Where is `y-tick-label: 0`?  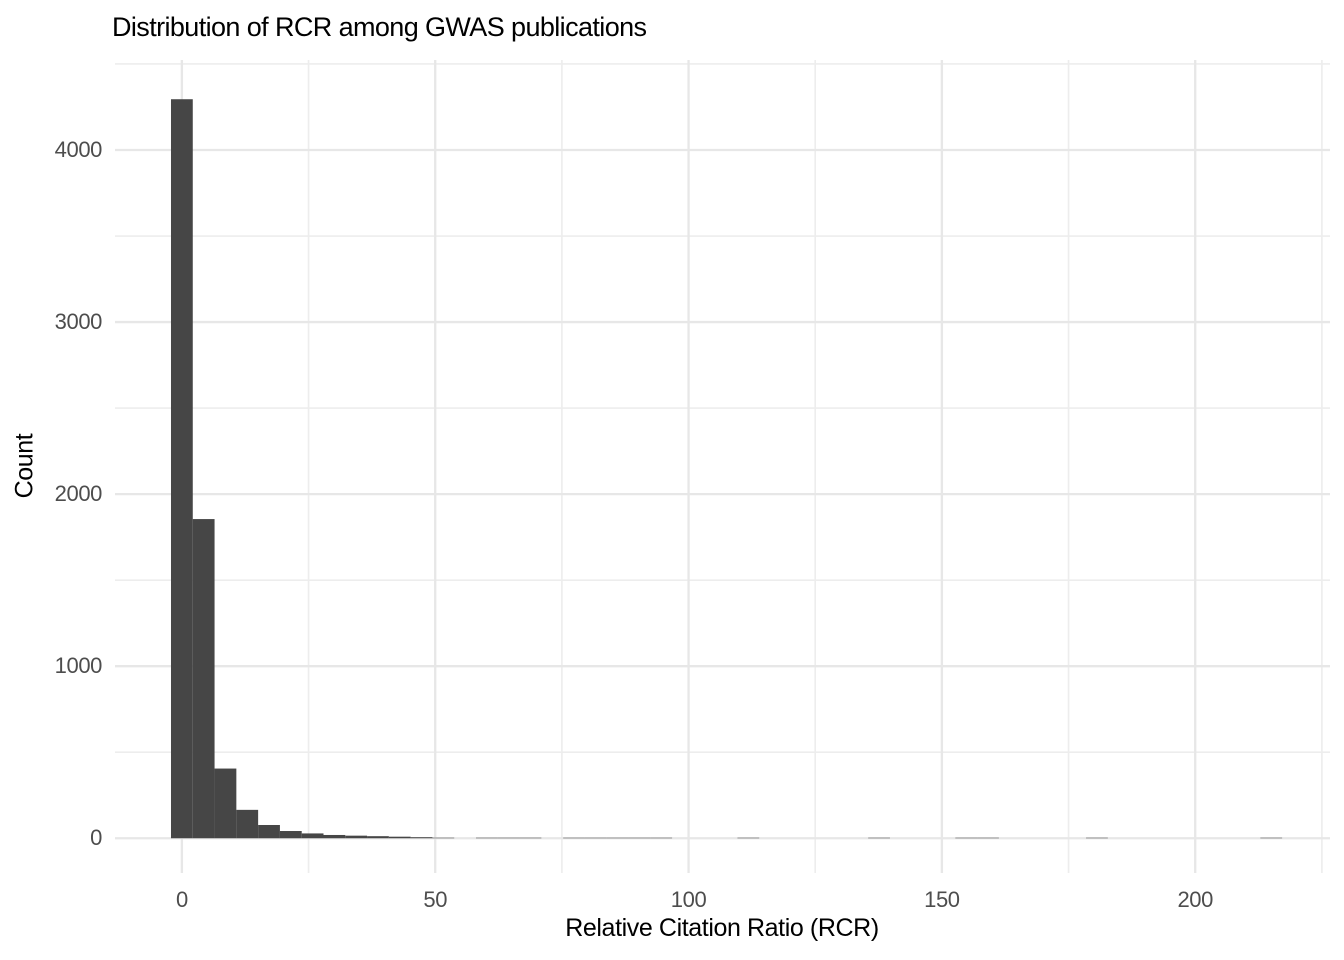 y-tick-label: 0 is located at coordinates (96, 838).